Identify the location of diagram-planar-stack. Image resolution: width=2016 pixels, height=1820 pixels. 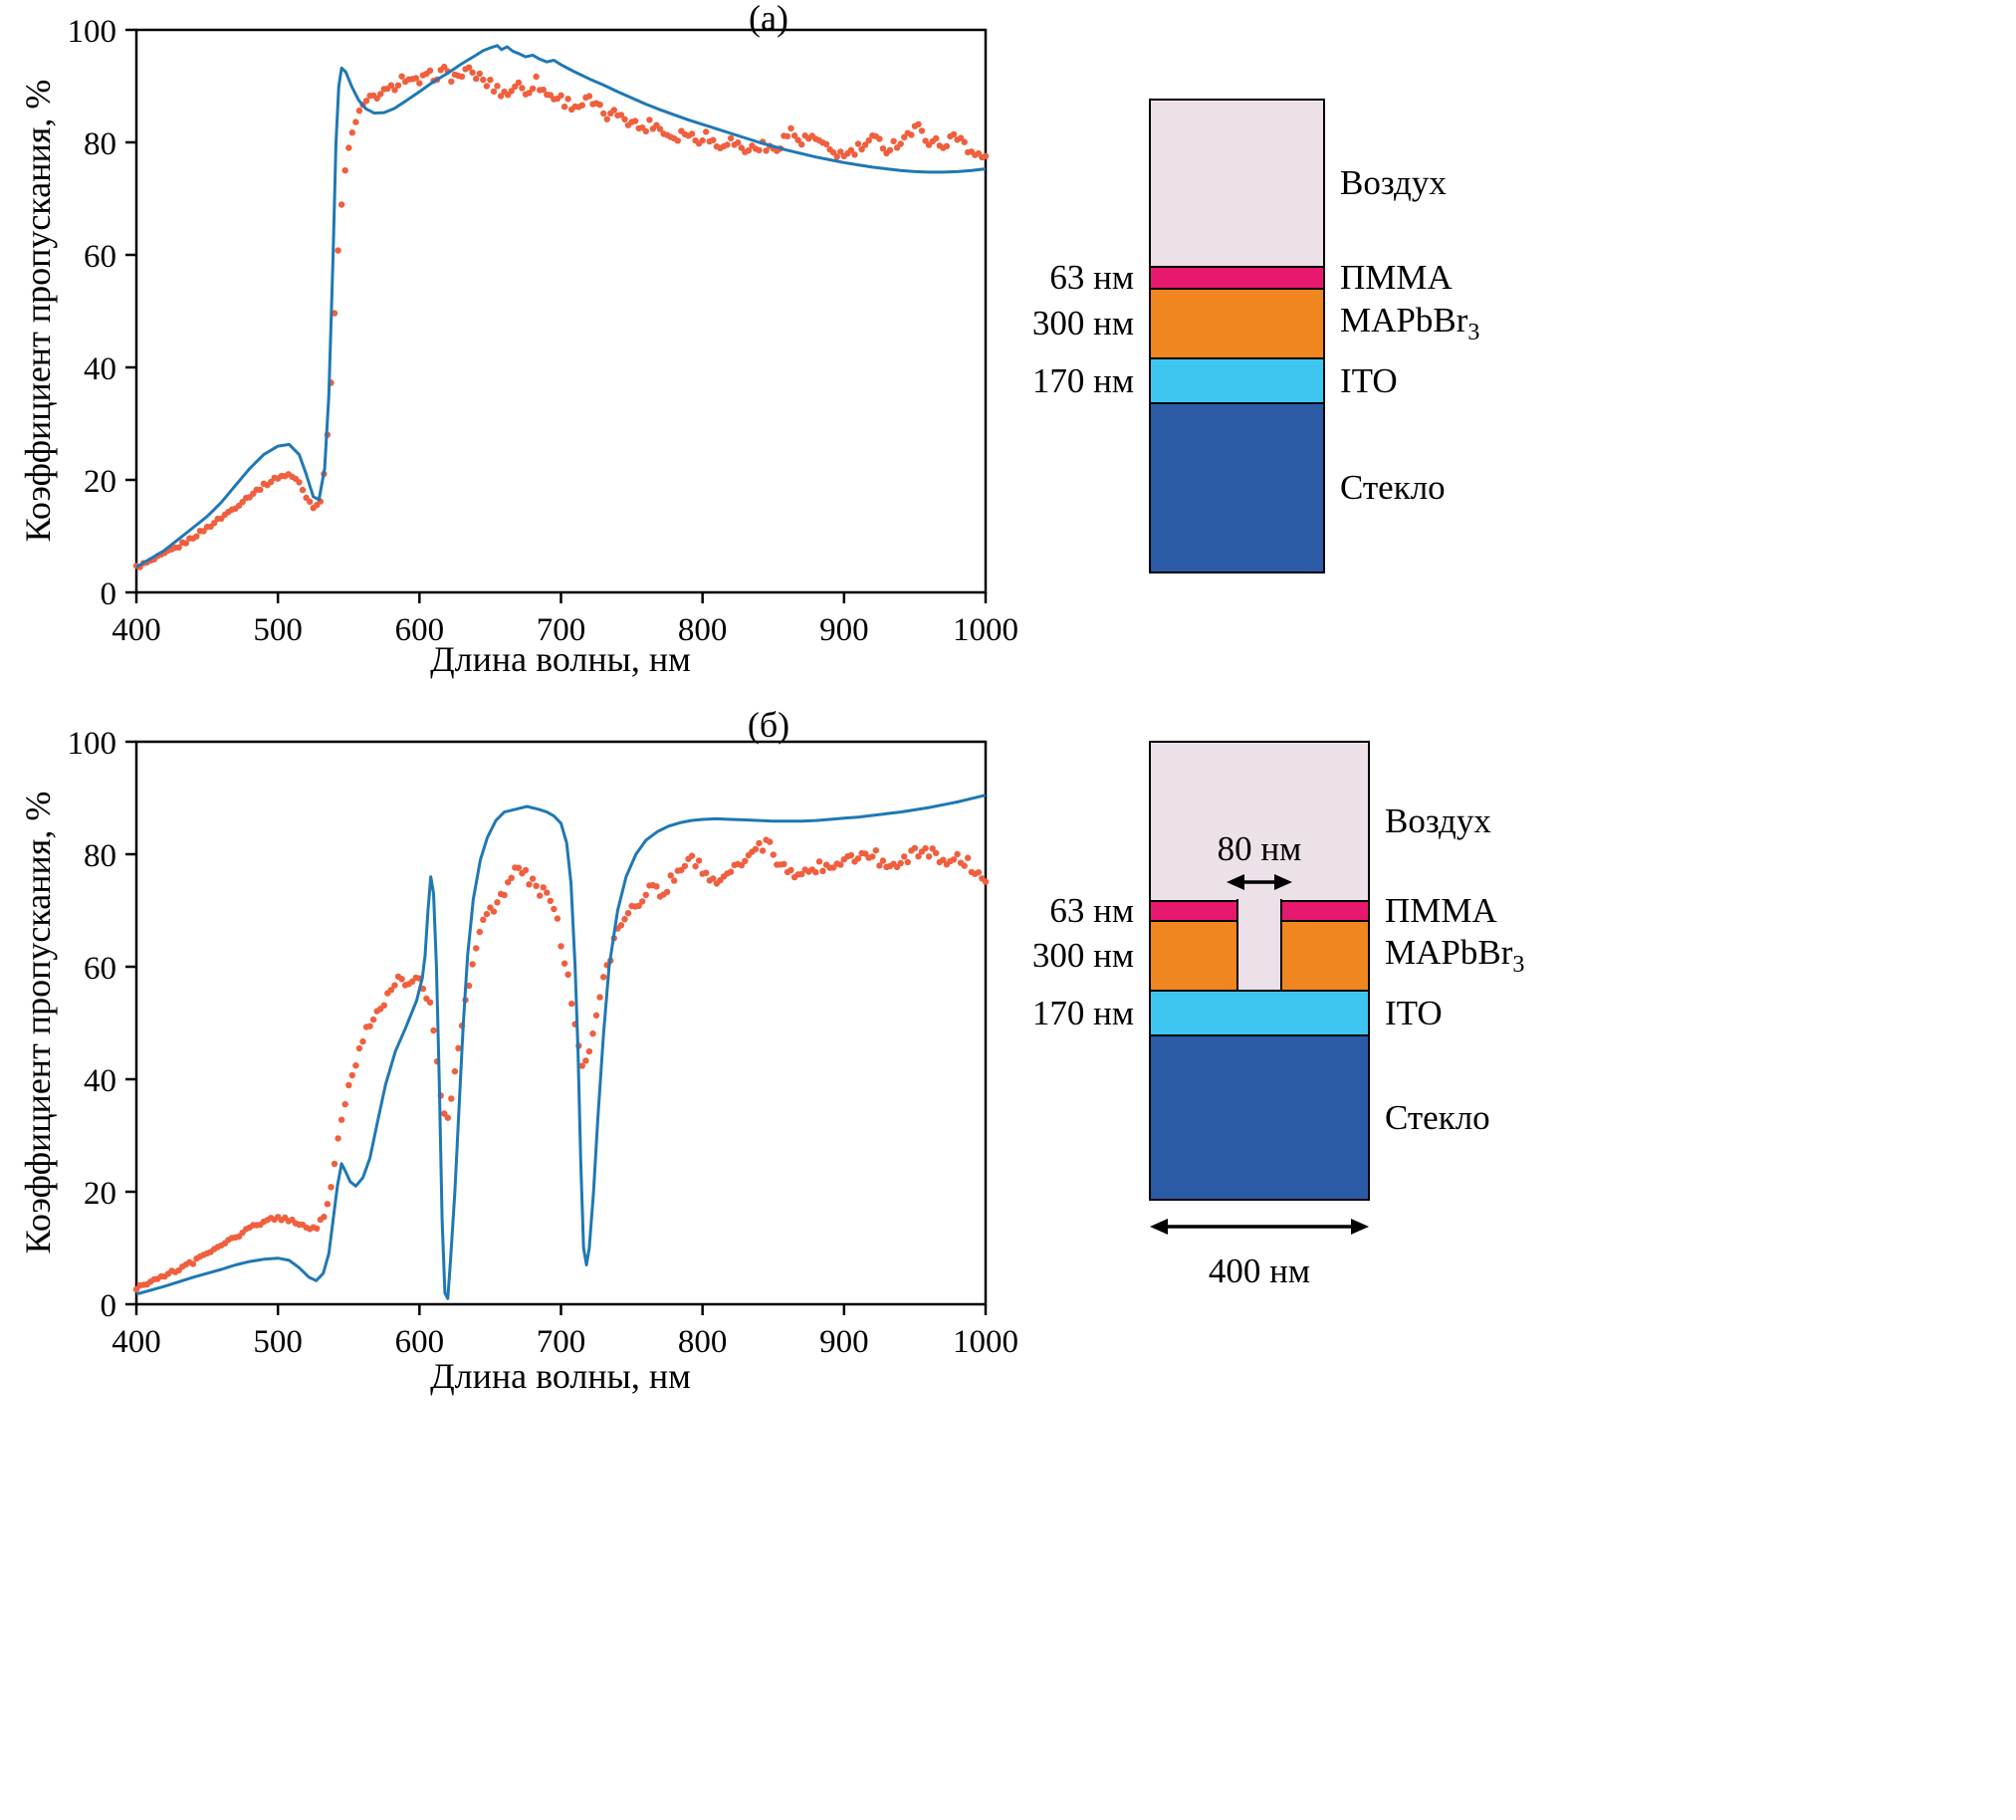
(1237, 336).